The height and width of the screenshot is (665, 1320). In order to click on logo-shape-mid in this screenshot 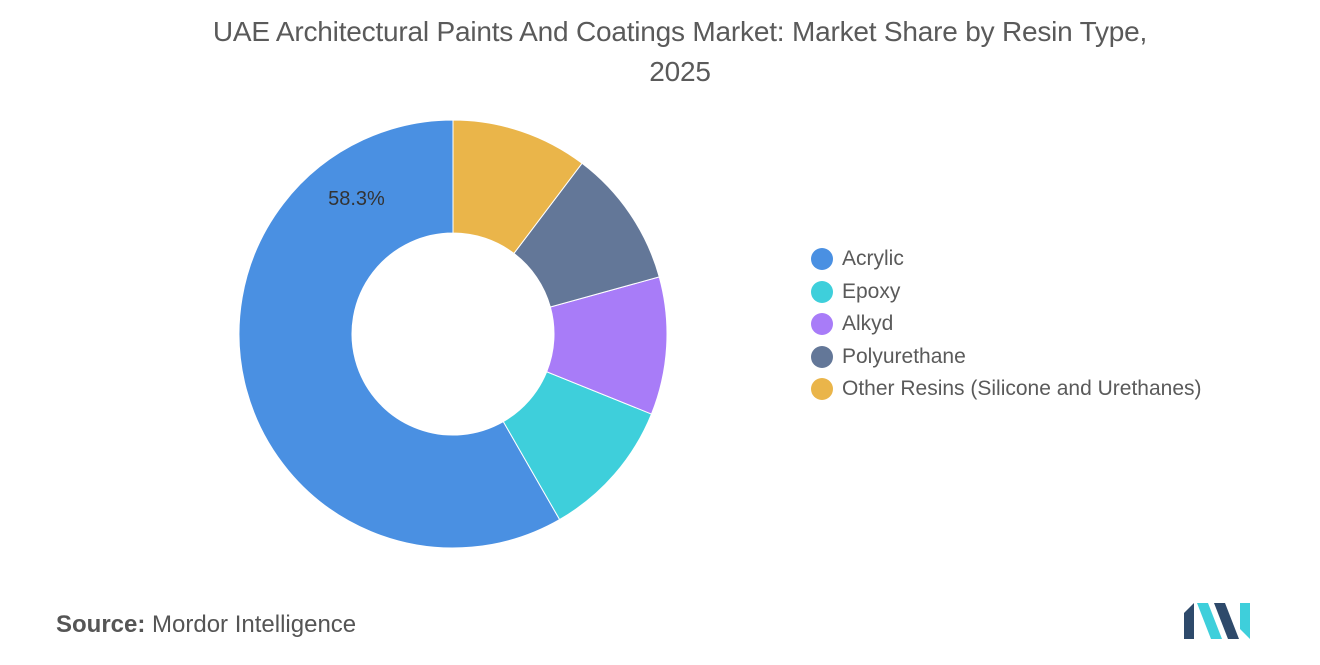, I will do `click(1209, 621)`.